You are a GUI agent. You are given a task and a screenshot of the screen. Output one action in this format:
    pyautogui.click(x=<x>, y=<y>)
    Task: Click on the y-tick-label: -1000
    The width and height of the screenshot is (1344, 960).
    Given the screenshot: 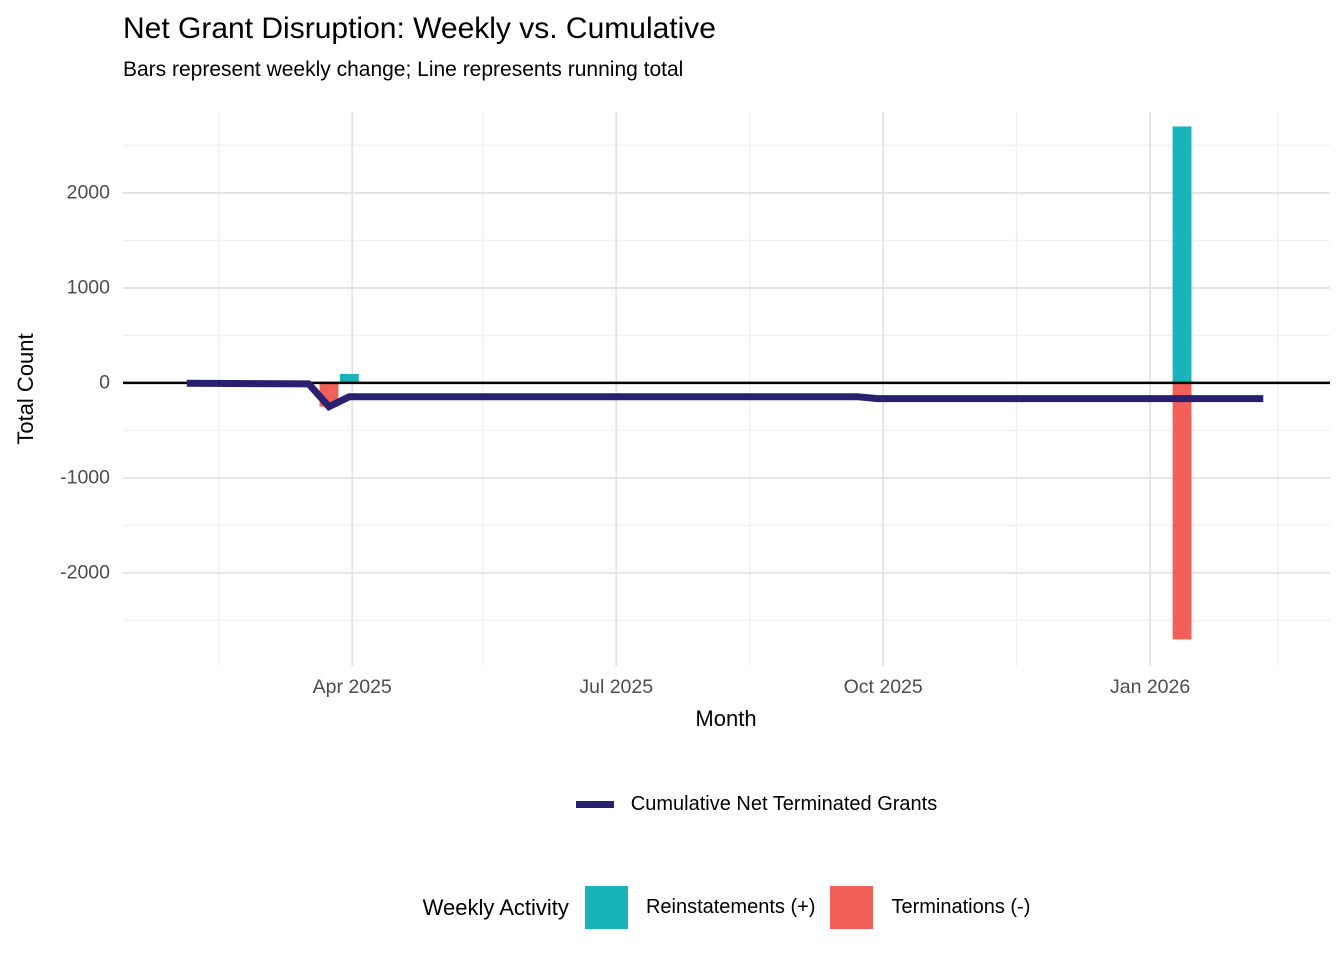 What is the action you would take?
    pyautogui.click(x=85, y=477)
    